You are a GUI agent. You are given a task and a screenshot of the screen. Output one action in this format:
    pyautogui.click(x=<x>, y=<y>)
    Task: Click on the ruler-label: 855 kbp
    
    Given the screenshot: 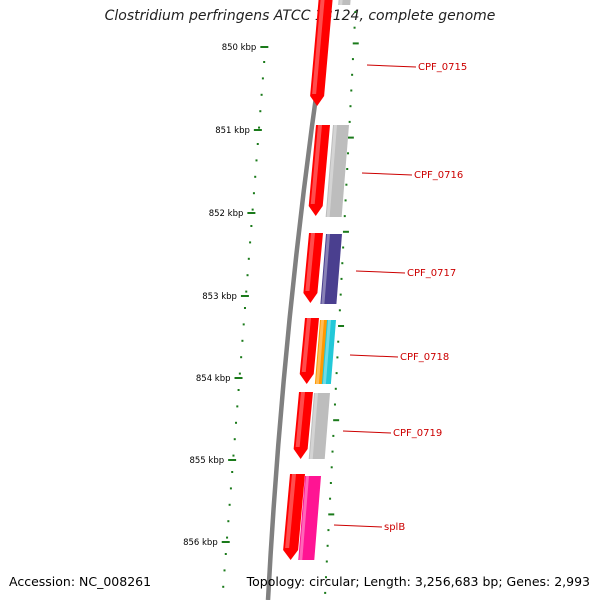 What is the action you would take?
    pyautogui.click(x=206, y=461)
    